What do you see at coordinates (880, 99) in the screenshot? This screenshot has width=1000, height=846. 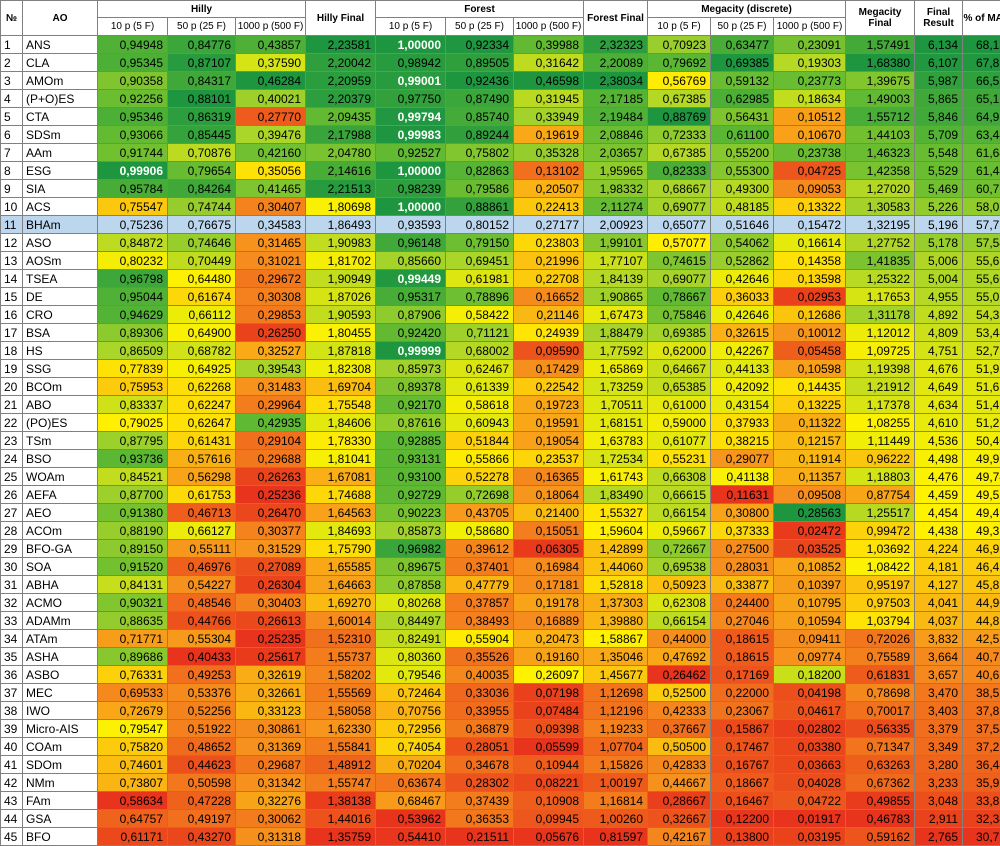 I see `cell-megacity-final: 1,49003` at bounding box center [880, 99].